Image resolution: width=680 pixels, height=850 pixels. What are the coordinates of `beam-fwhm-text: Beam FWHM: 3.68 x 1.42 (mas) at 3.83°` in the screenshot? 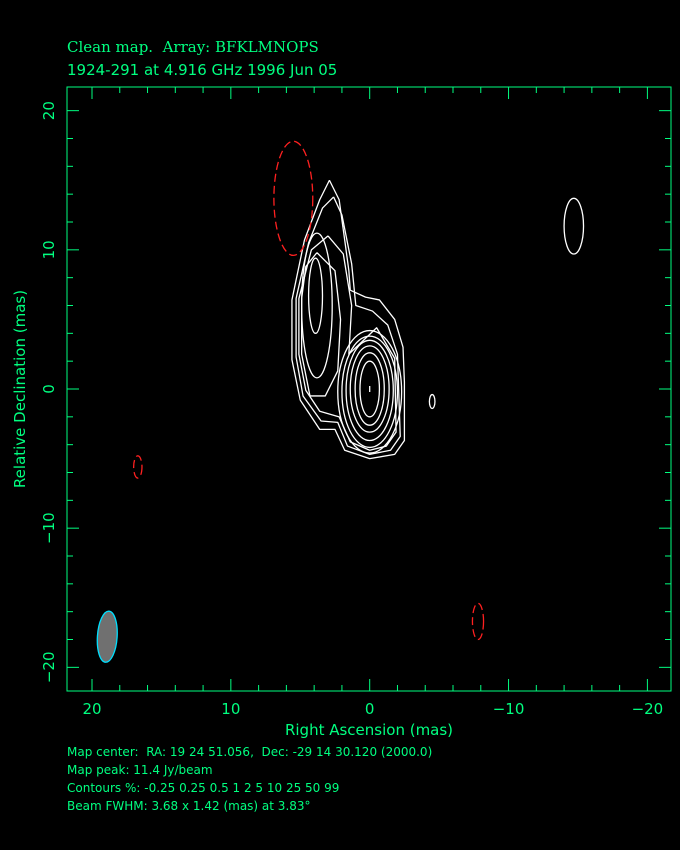 It's located at (189, 806).